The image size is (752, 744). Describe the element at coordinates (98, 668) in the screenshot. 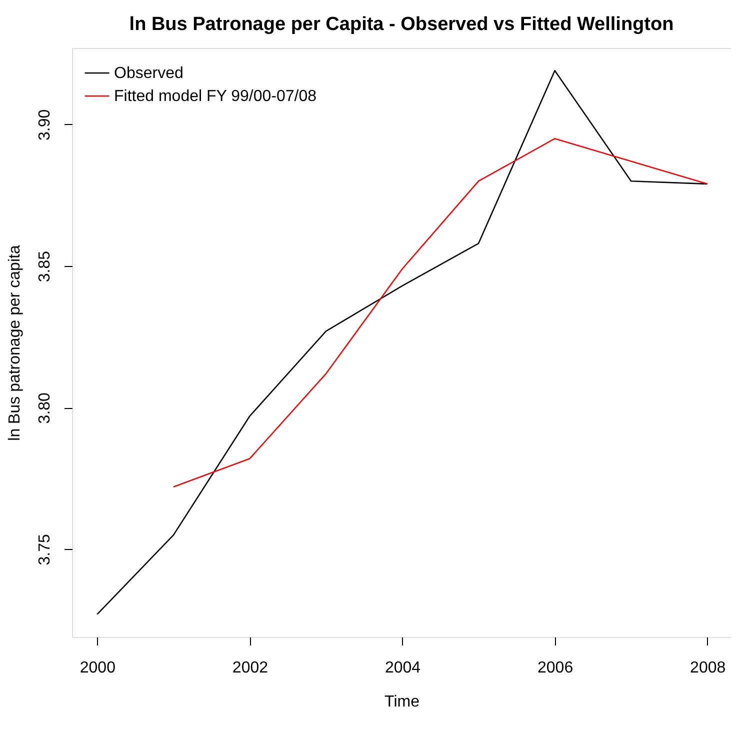

I see `x-tick-label: 2000` at that location.